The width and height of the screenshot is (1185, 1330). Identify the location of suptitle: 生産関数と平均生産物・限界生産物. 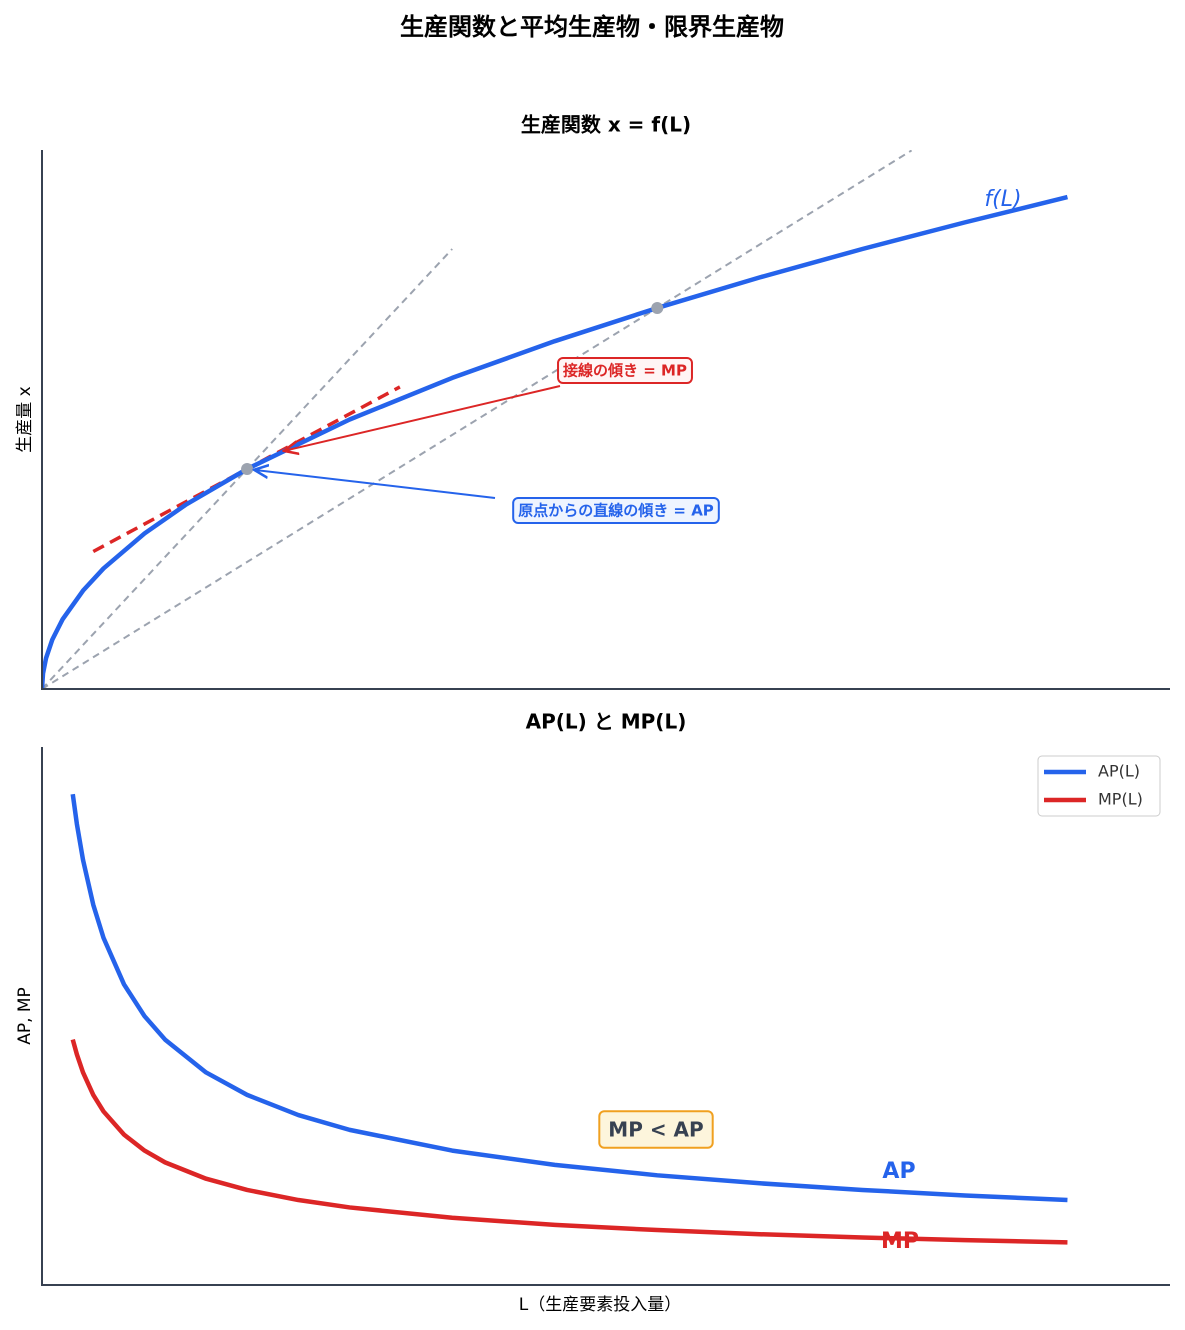
(592, 27).